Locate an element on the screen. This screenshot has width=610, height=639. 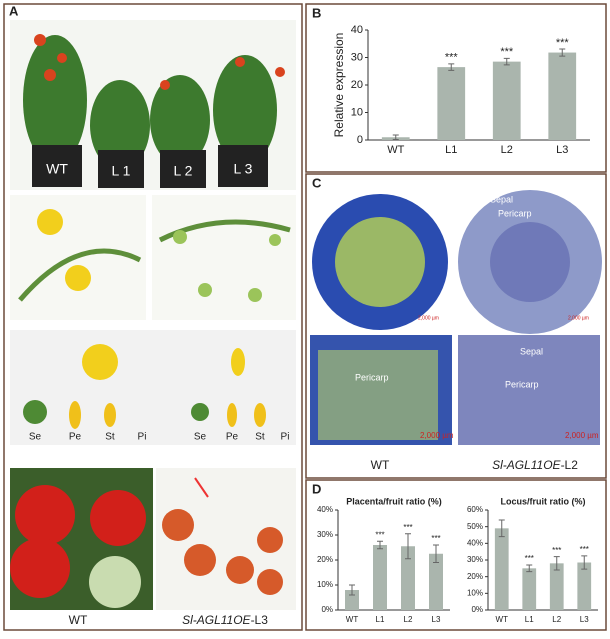
y-tick-label: 0 is located at coordinates (360, 140).